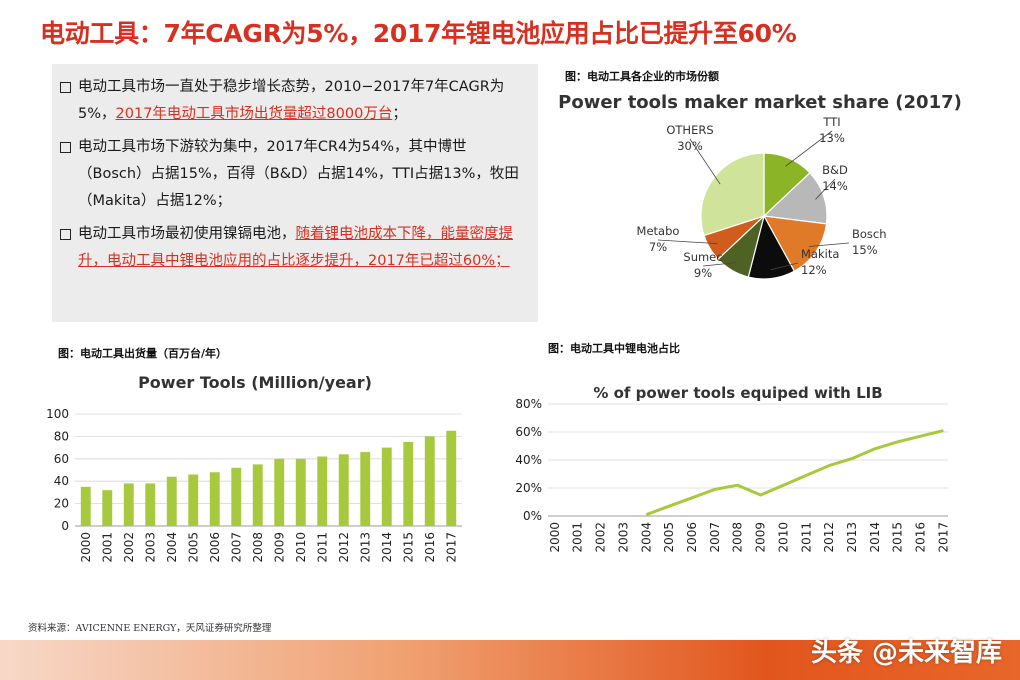 The height and width of the screenshot is (680, 1020). What do you see at coordinates (408, 484) in the screenshot?
I see `bar-2015` at bounding box center [408, 484].